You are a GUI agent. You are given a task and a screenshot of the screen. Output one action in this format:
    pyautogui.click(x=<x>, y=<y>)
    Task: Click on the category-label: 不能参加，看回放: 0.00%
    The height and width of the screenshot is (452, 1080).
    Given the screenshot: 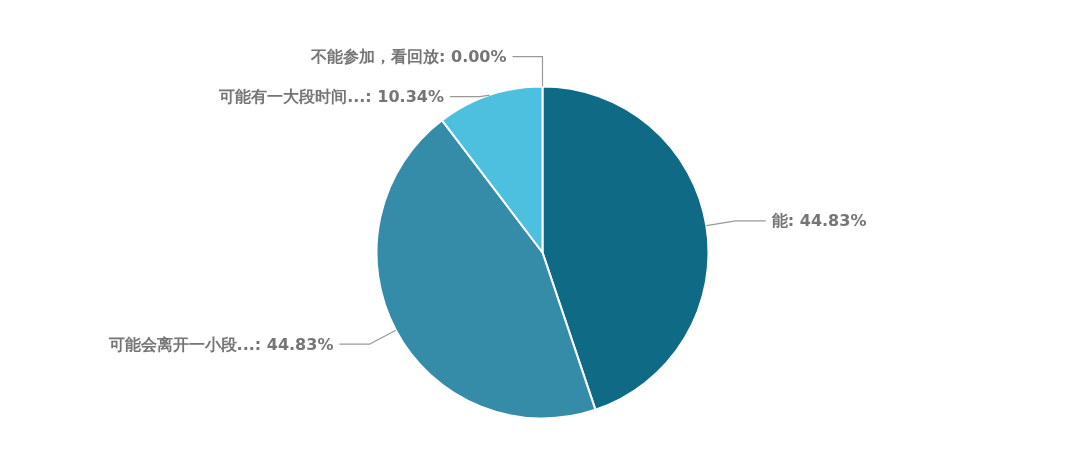 What is the action you would take?
    pyautogui.click(x=409, y=57)
    